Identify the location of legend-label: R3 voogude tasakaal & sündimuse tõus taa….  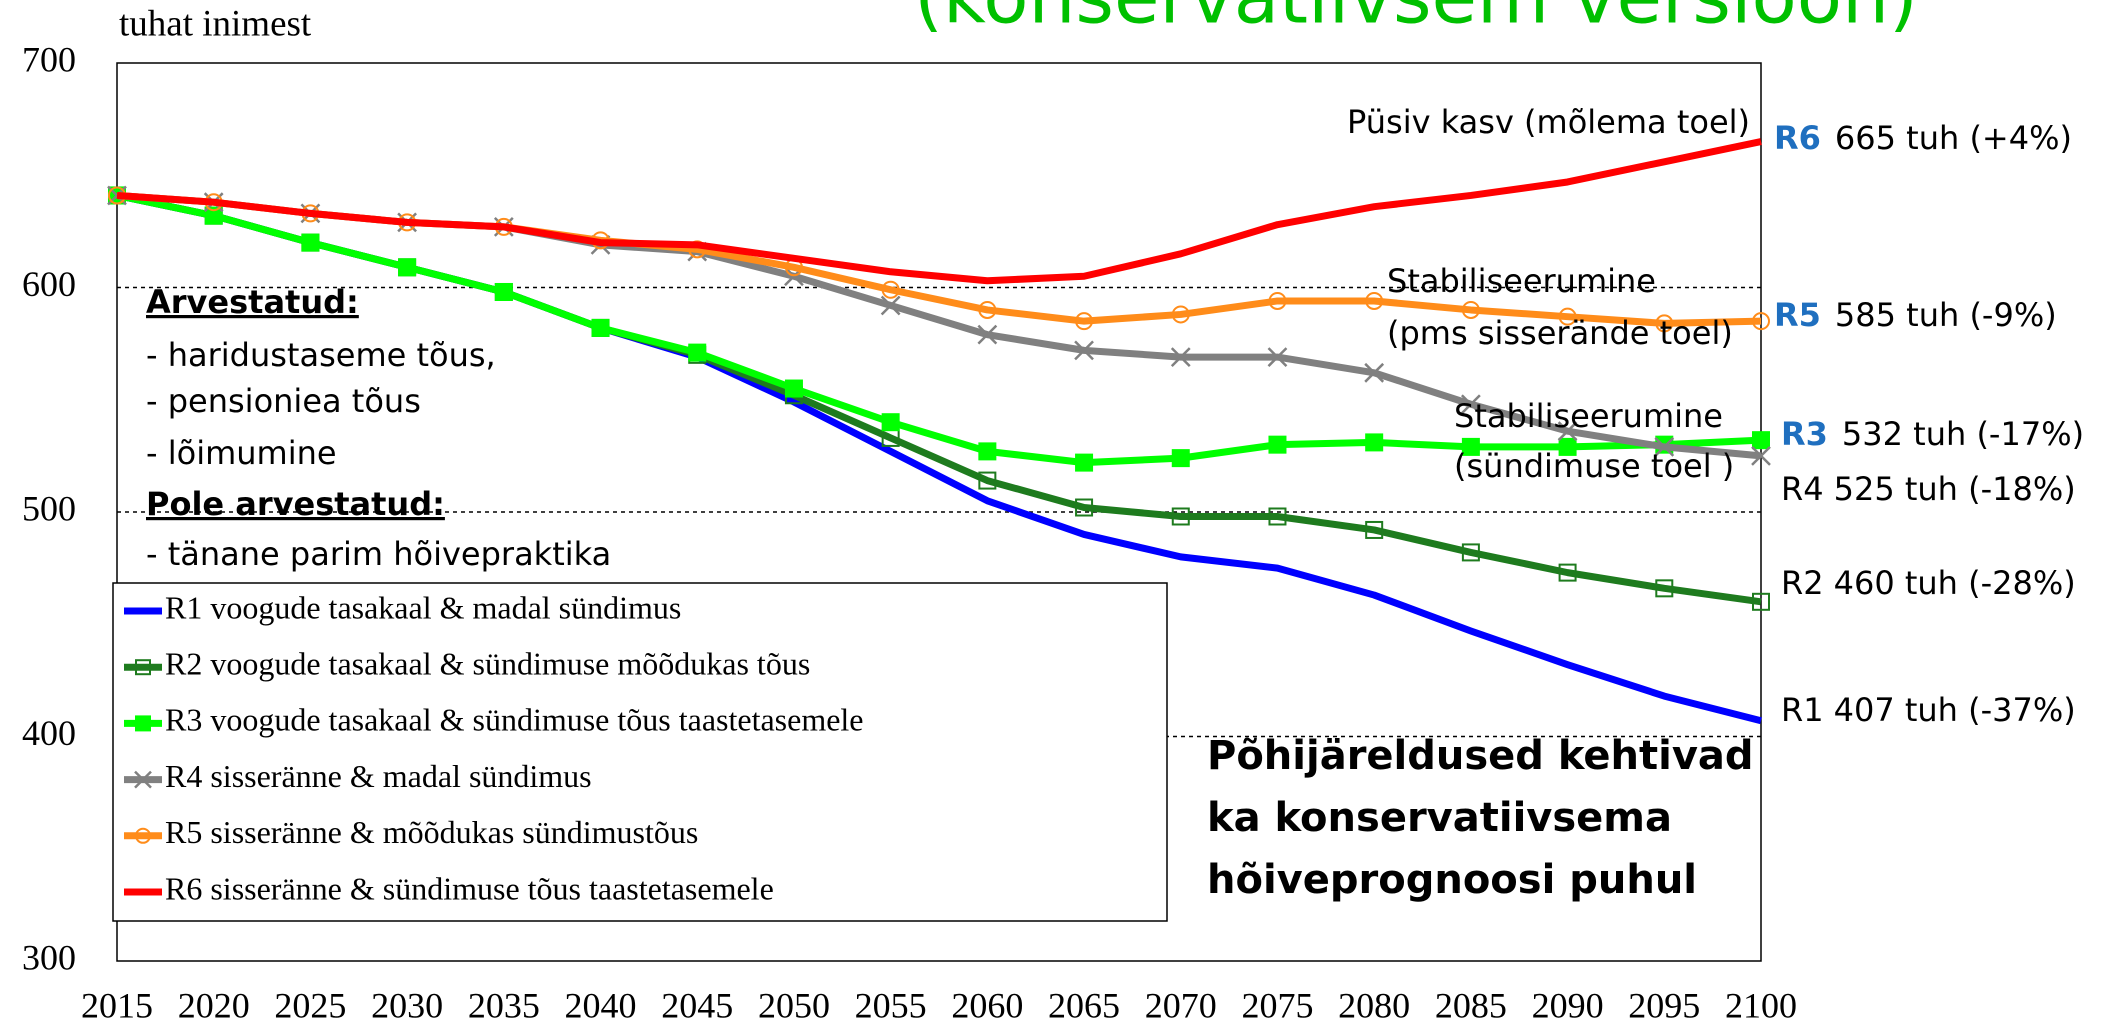
(514, 720).